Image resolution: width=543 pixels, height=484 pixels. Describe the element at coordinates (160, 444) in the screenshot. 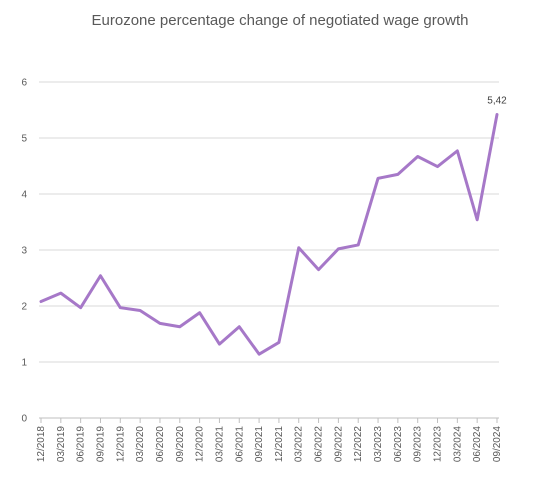

I see `x-tick-label: 06/2020` at that location.